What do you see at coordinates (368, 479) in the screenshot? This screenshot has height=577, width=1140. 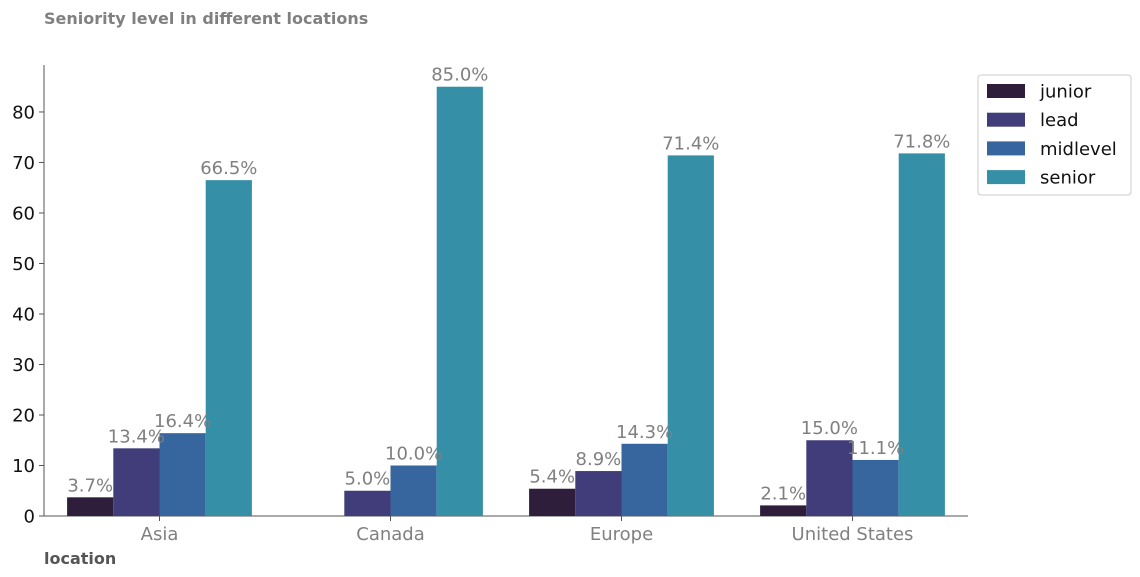 I see `data-label: 5.0%` at bounding box center [368, 479].